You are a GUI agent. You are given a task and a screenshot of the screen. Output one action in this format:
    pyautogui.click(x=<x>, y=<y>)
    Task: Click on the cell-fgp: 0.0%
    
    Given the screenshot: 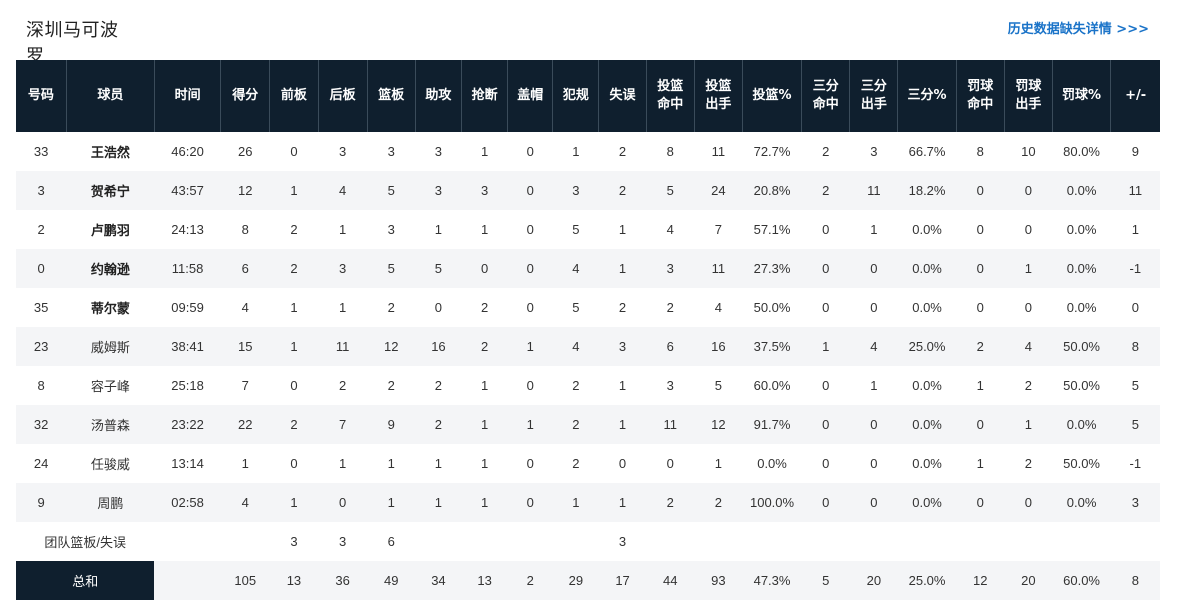 What is the action you would take?
    pyautogui.click(x=772, y=463)
    